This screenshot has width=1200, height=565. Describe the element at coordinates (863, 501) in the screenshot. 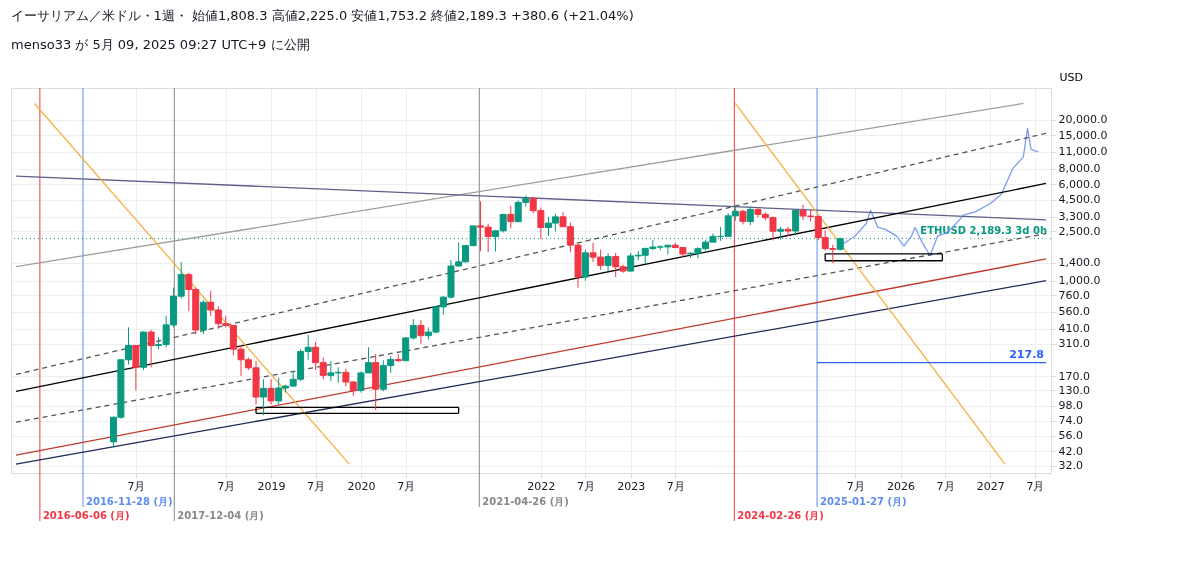

I see `ref-line-label: 2025-01-27 (月)` at that location.